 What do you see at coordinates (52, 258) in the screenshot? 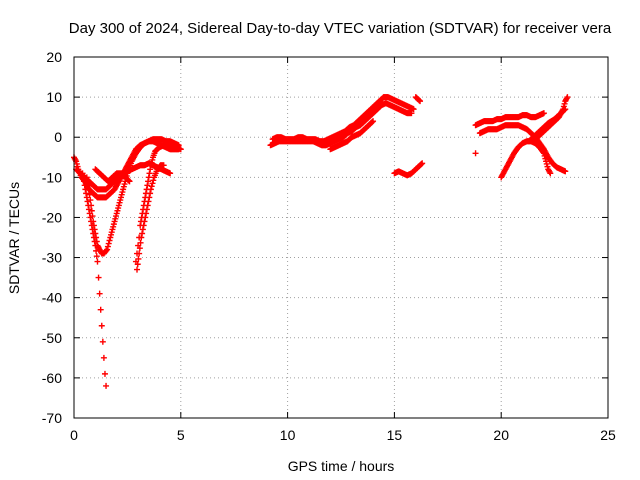
I see `y-tick-label: -30` at bounding box center [52, 258].